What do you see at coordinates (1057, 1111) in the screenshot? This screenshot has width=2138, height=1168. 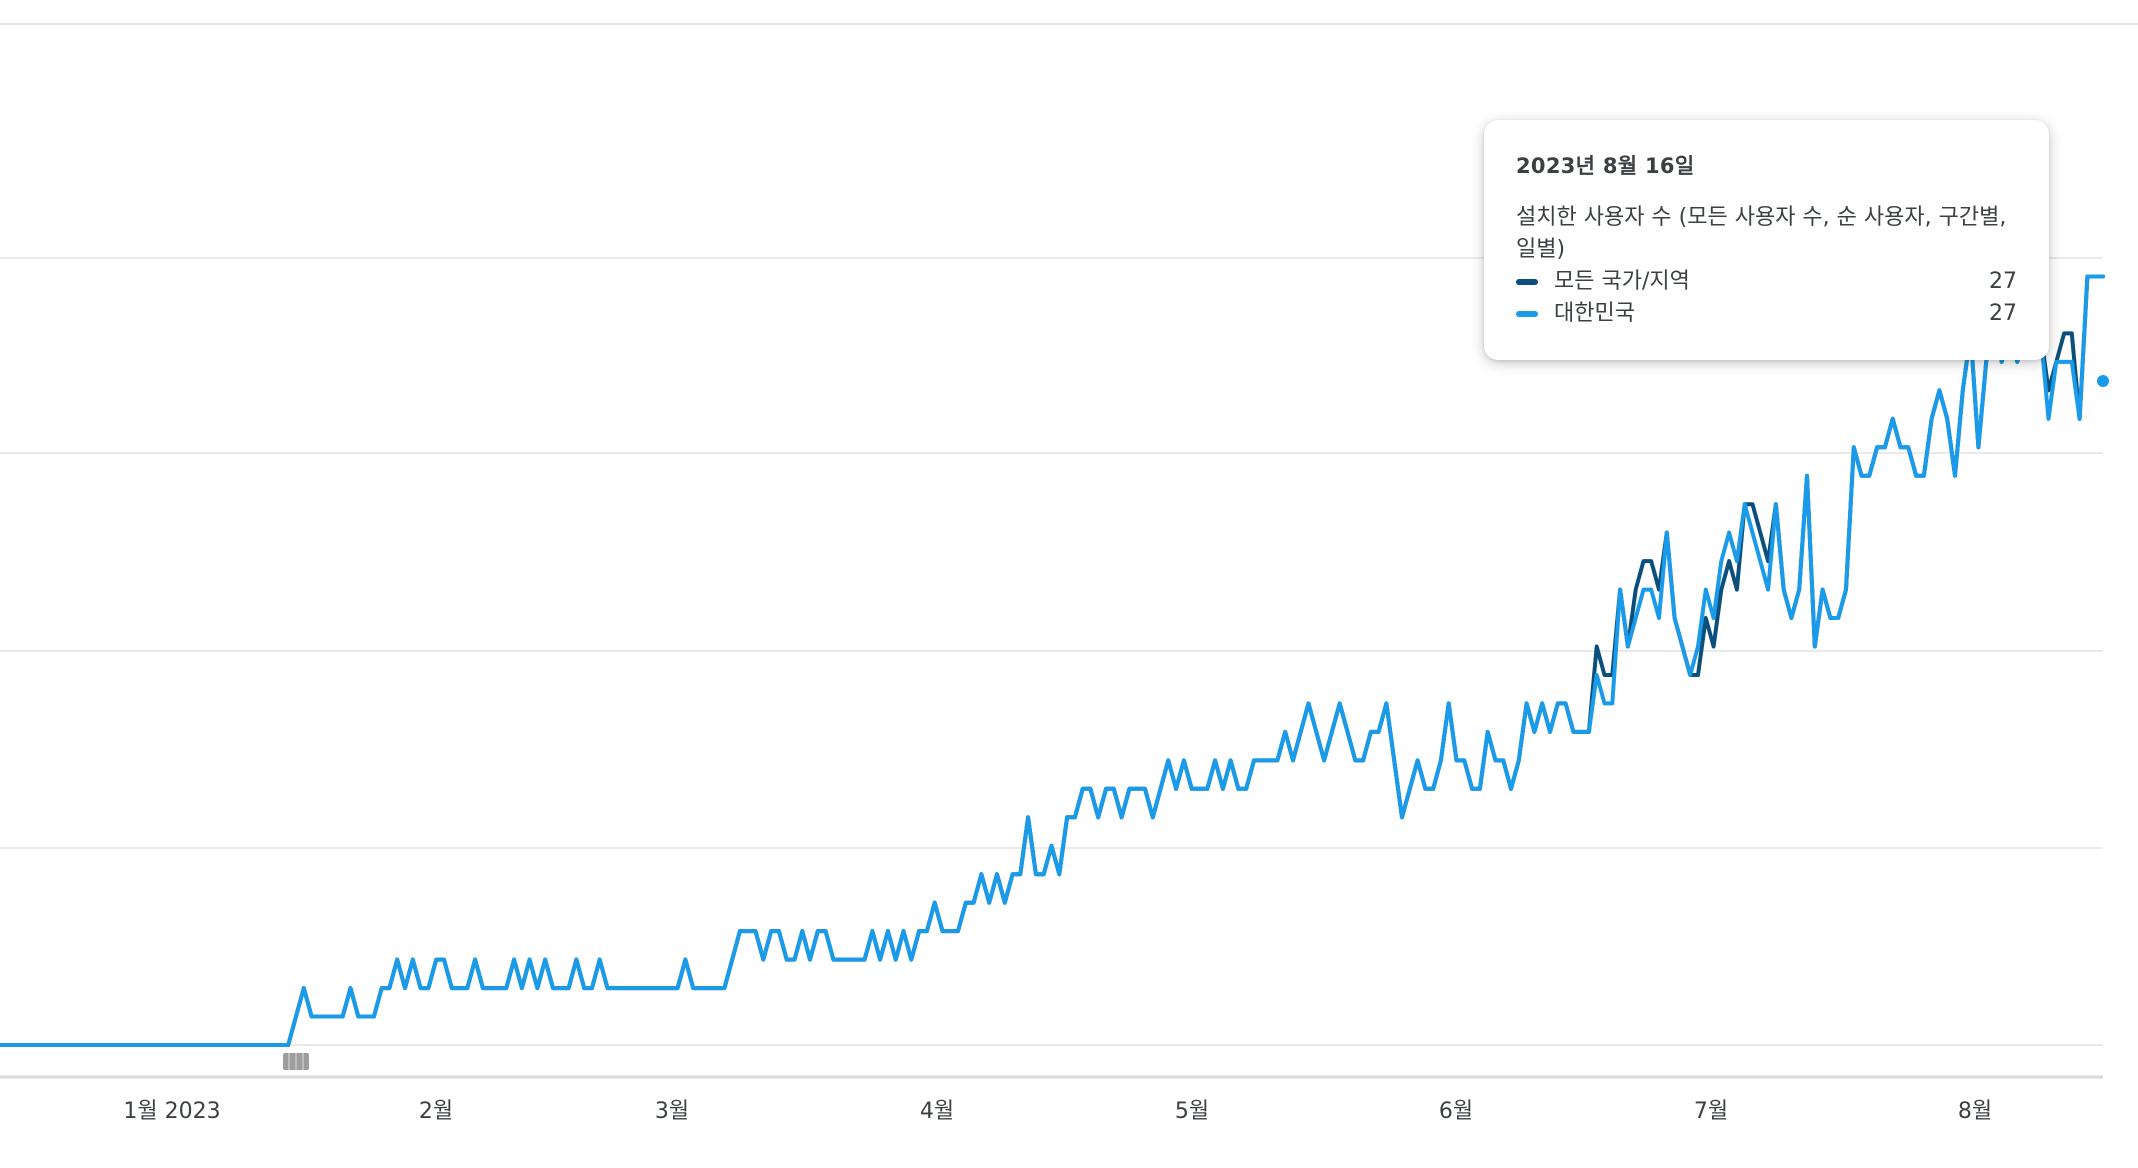 I see `x-axis: 1월 2023 2월 3월 4월 5월 6월 7월 8월` at bounding box center [1057, 1111].